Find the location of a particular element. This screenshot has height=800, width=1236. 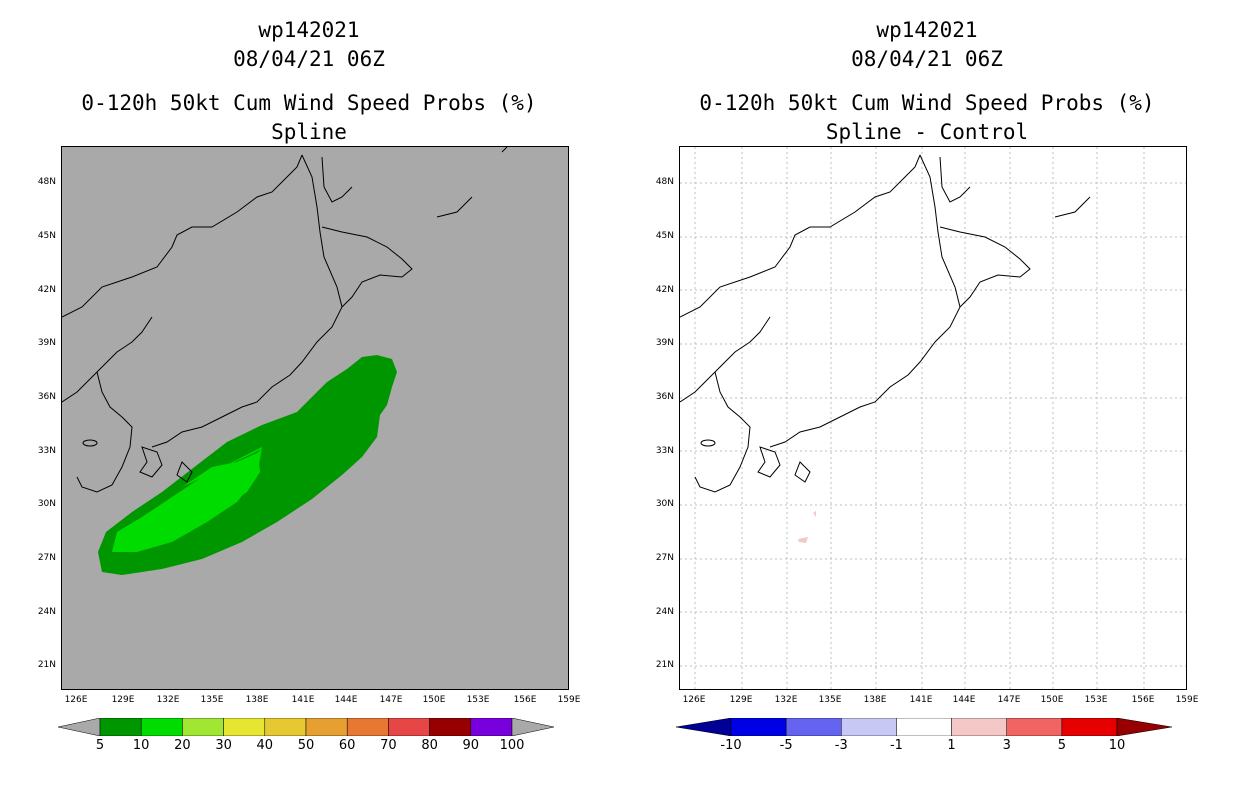

colorbar-label: 20 is located at coordinates (182, 745).